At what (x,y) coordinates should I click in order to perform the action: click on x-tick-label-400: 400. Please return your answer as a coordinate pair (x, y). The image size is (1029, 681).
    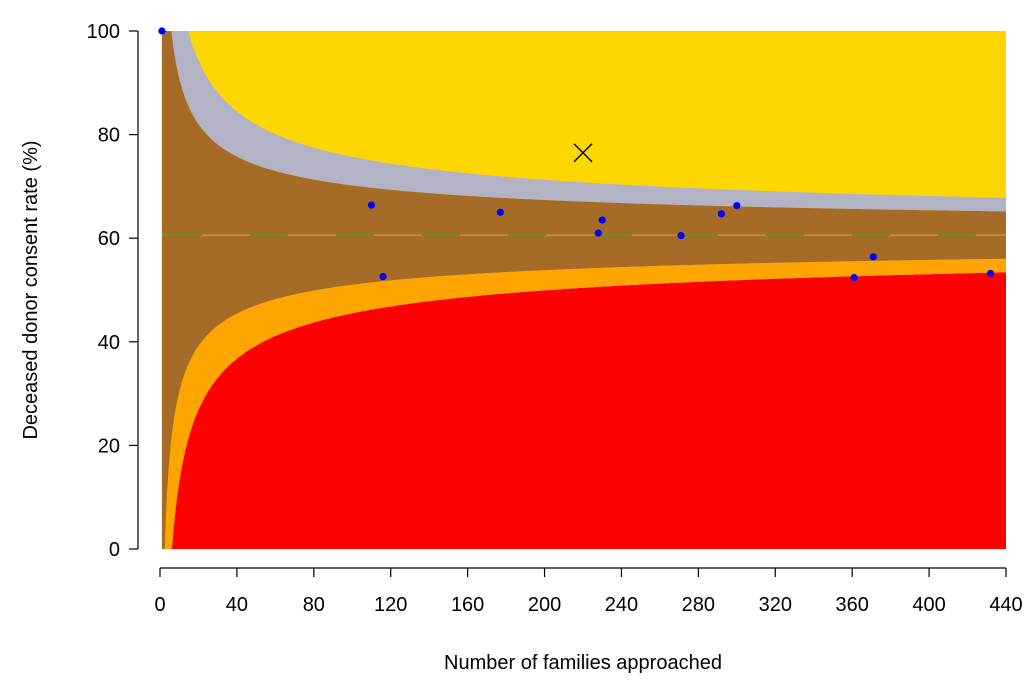
    Looking at the image, I should click on (928, 605).